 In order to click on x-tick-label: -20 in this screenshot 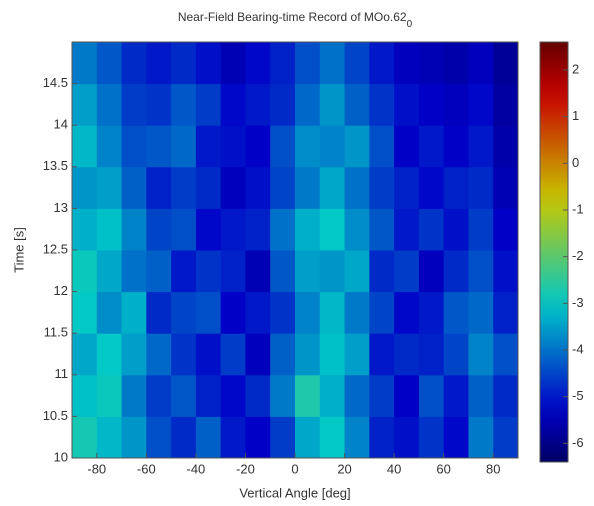, I will do `click(245, 468)`.